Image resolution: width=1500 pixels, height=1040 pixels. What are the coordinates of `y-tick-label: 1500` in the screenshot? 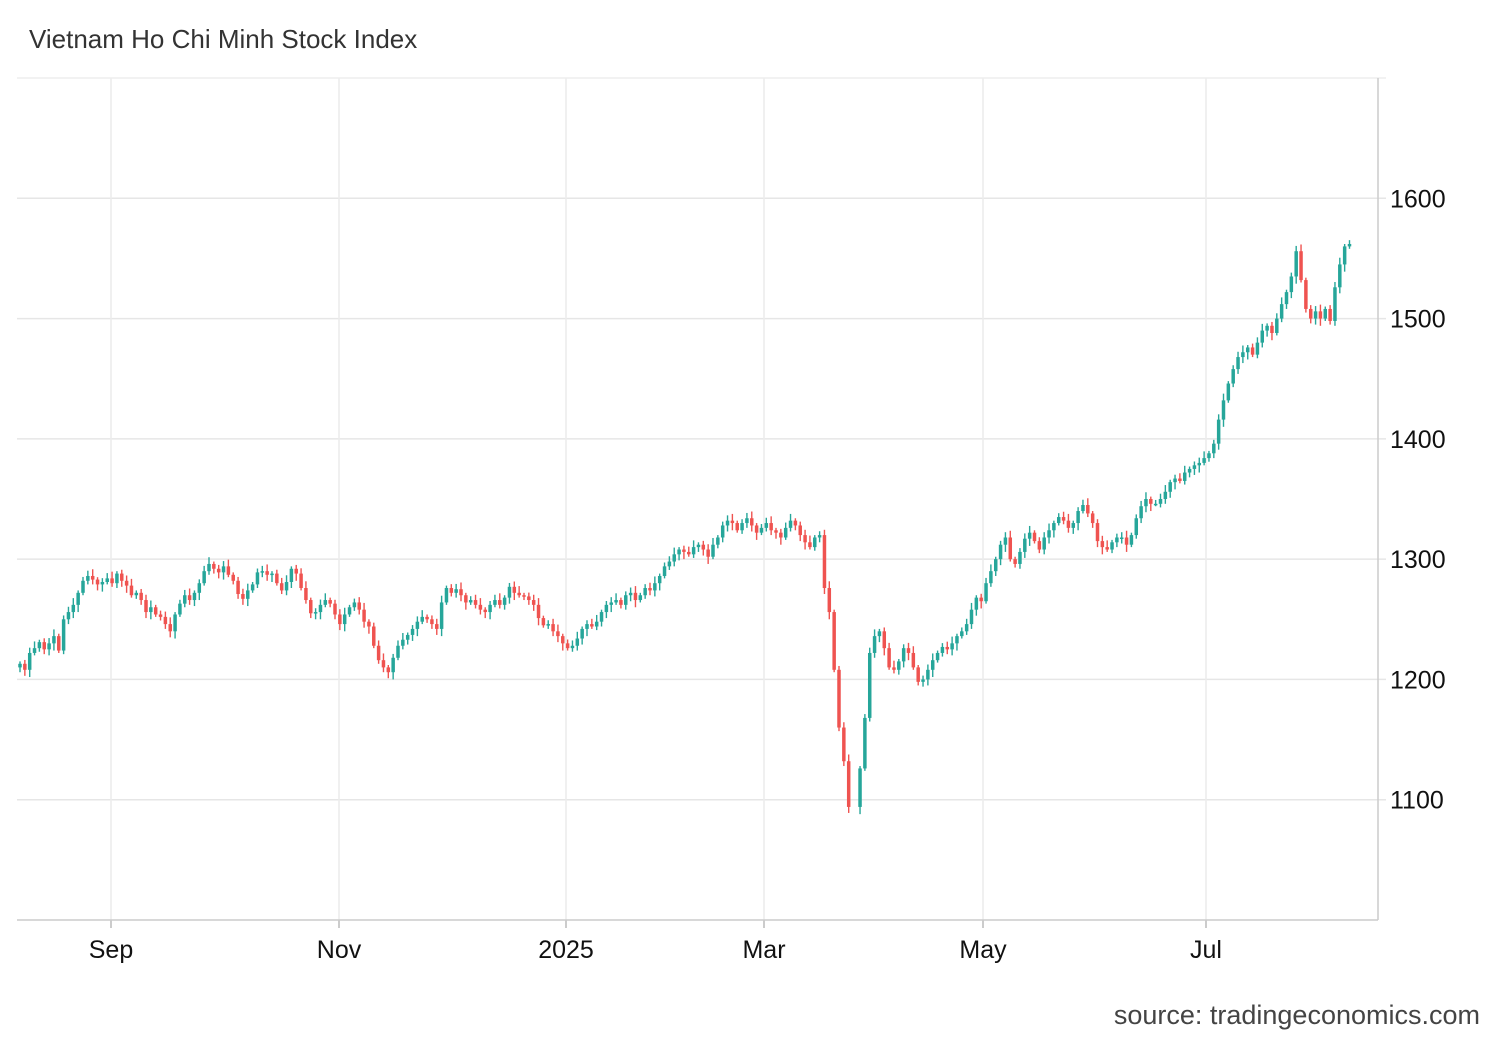 It's located at (1418, 320).